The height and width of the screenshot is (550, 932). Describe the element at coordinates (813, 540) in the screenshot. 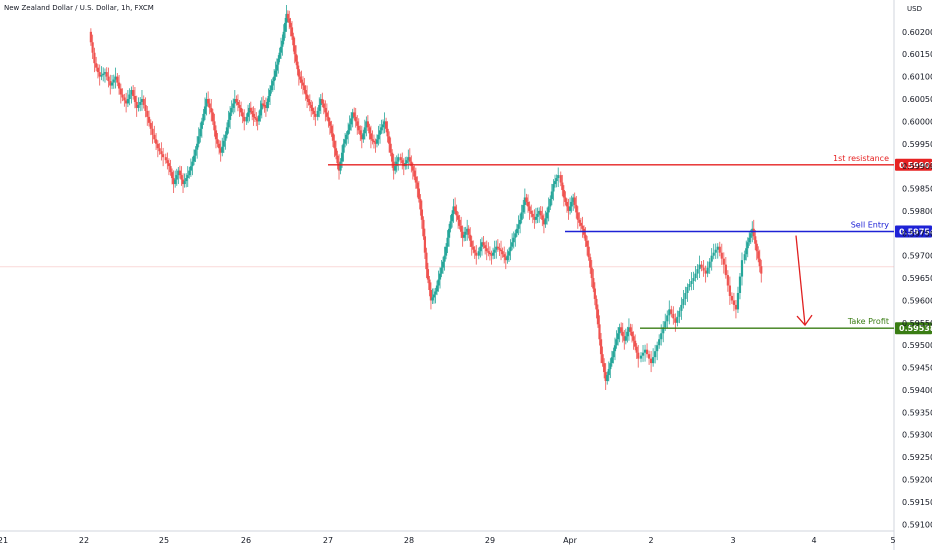

I see `x-tick-label: 4` at that location.